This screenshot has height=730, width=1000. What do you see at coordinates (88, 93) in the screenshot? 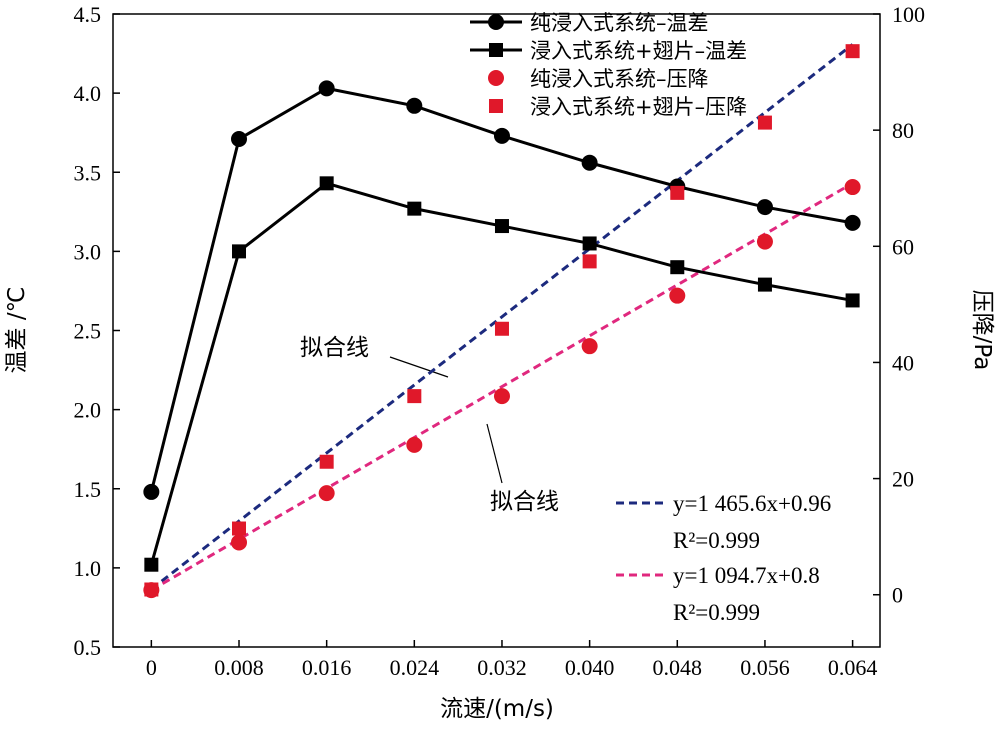
I see `y-left-tick-label: 4.0` at bounding box center [88, 93].